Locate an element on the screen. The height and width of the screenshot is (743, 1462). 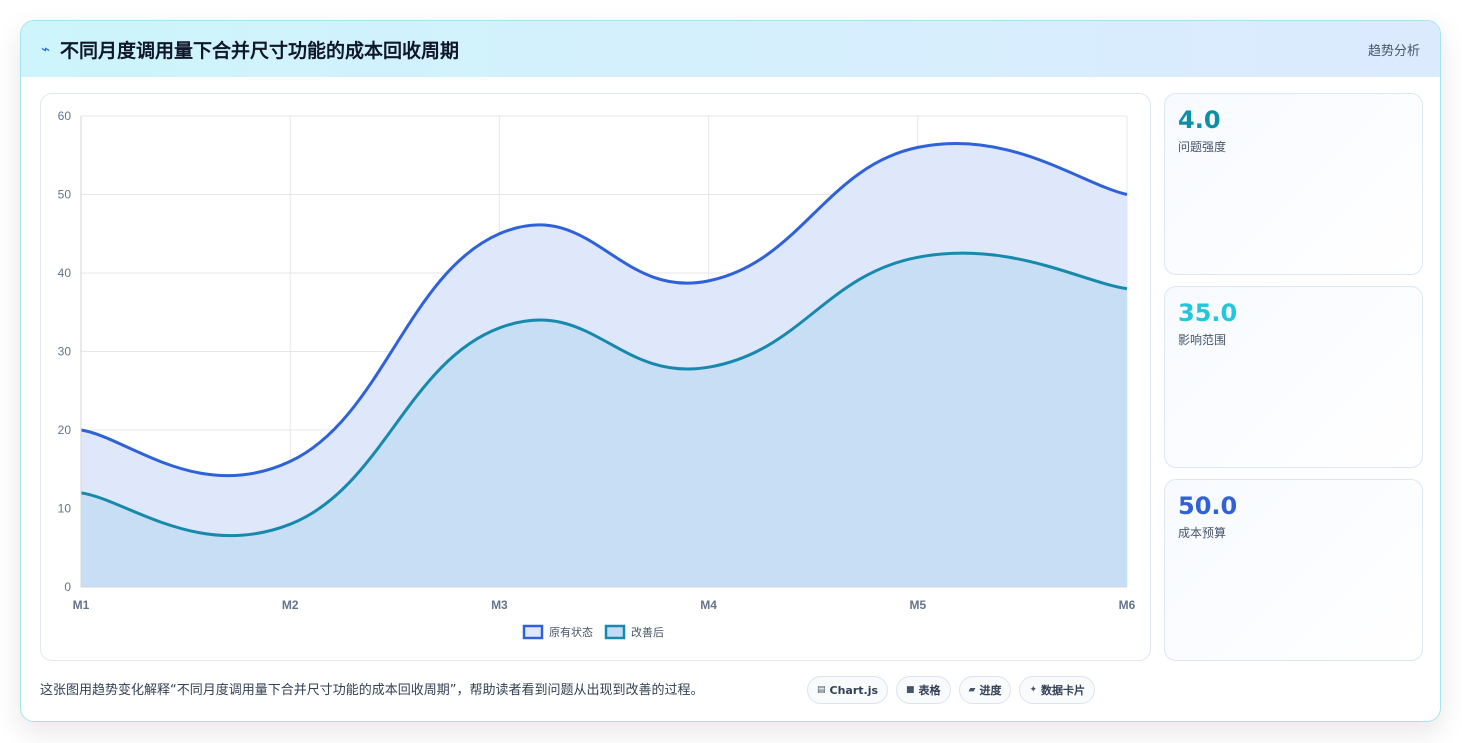
stat-card-scope: 35.0 影响范围 is located at coordinates (1293, 377).